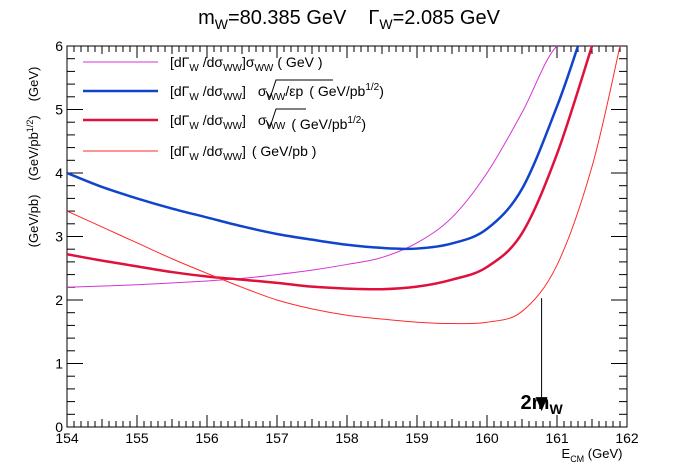 The height and width of the screenshot is (475, 698). Describe the element at coordinates (542, 357) in the screenshot. I see `annotation-2mw: 2mW` at that location.